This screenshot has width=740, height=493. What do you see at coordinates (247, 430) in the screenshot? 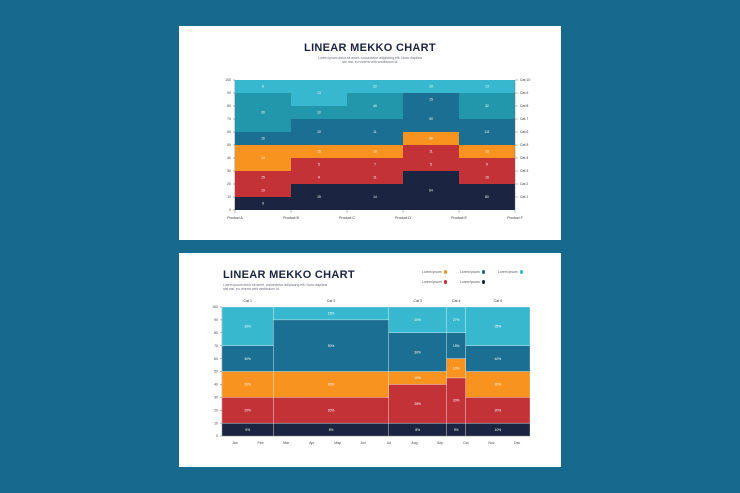
I see `segment-value-label: 5%` at bounding box center [247, 430].